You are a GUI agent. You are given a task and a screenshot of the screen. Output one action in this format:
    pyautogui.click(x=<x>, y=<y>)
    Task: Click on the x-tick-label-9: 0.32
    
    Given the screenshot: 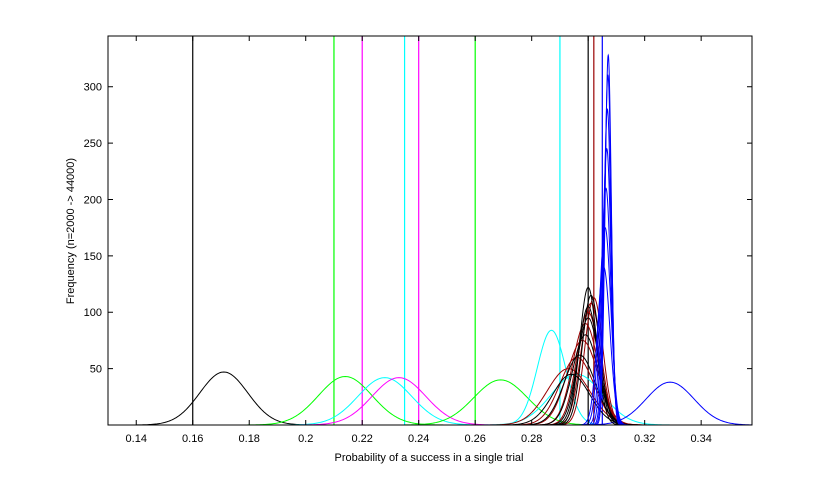 What is the action you would take?
    pyautogui.click(x=644, y=439)
    